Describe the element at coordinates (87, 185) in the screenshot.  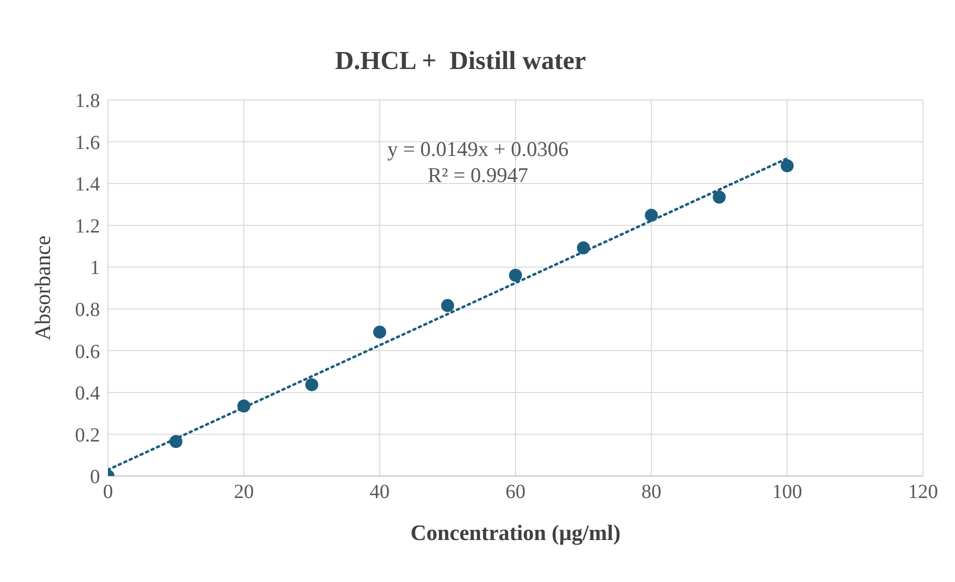
I see `y-tick-label: 1.4` at that location.